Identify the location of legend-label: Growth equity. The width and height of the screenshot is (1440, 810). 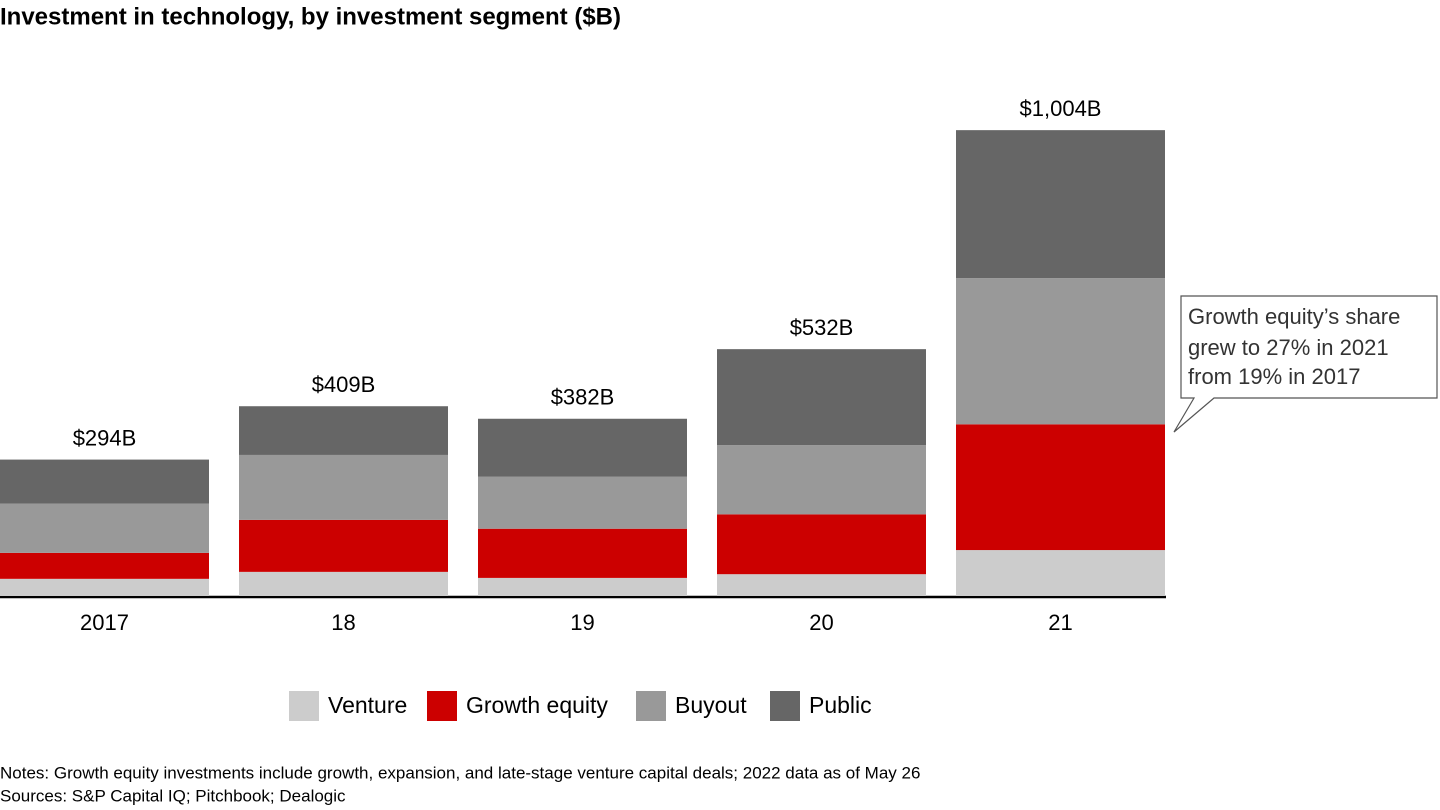
(537, 705).